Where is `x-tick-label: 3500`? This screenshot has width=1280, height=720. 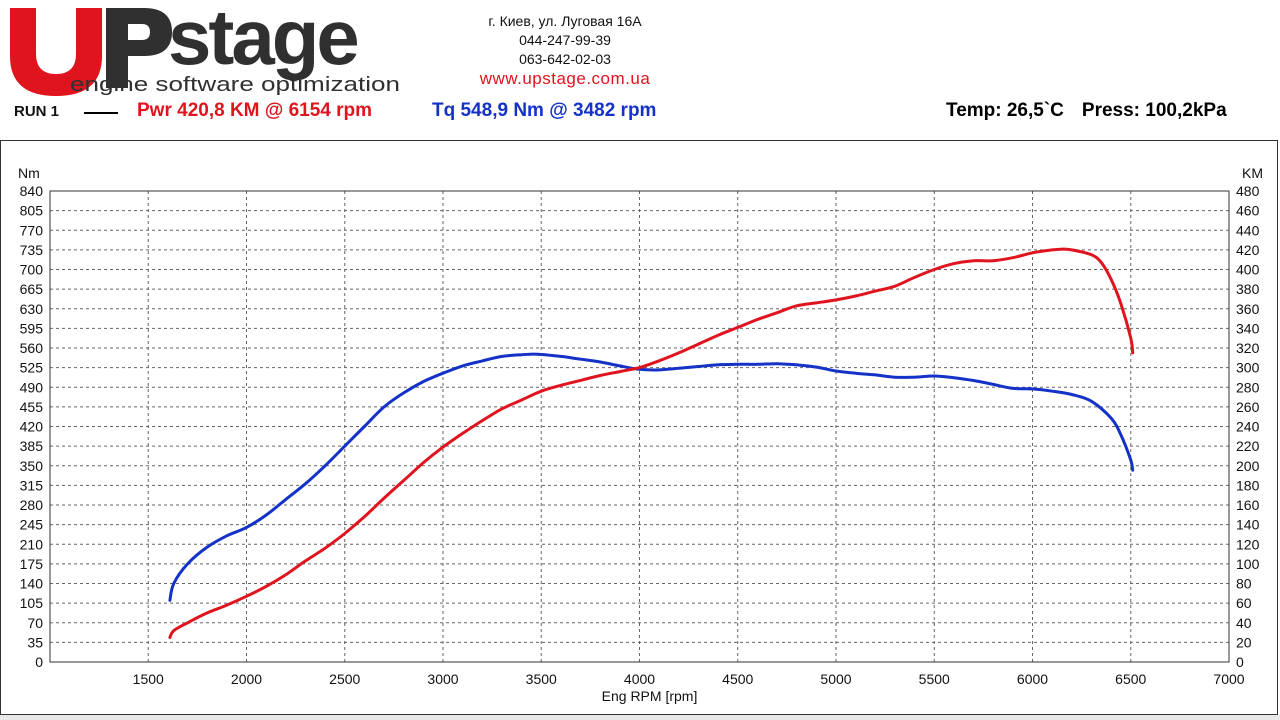 x-tick-label: 3500 is located at coordinates (541, 679).